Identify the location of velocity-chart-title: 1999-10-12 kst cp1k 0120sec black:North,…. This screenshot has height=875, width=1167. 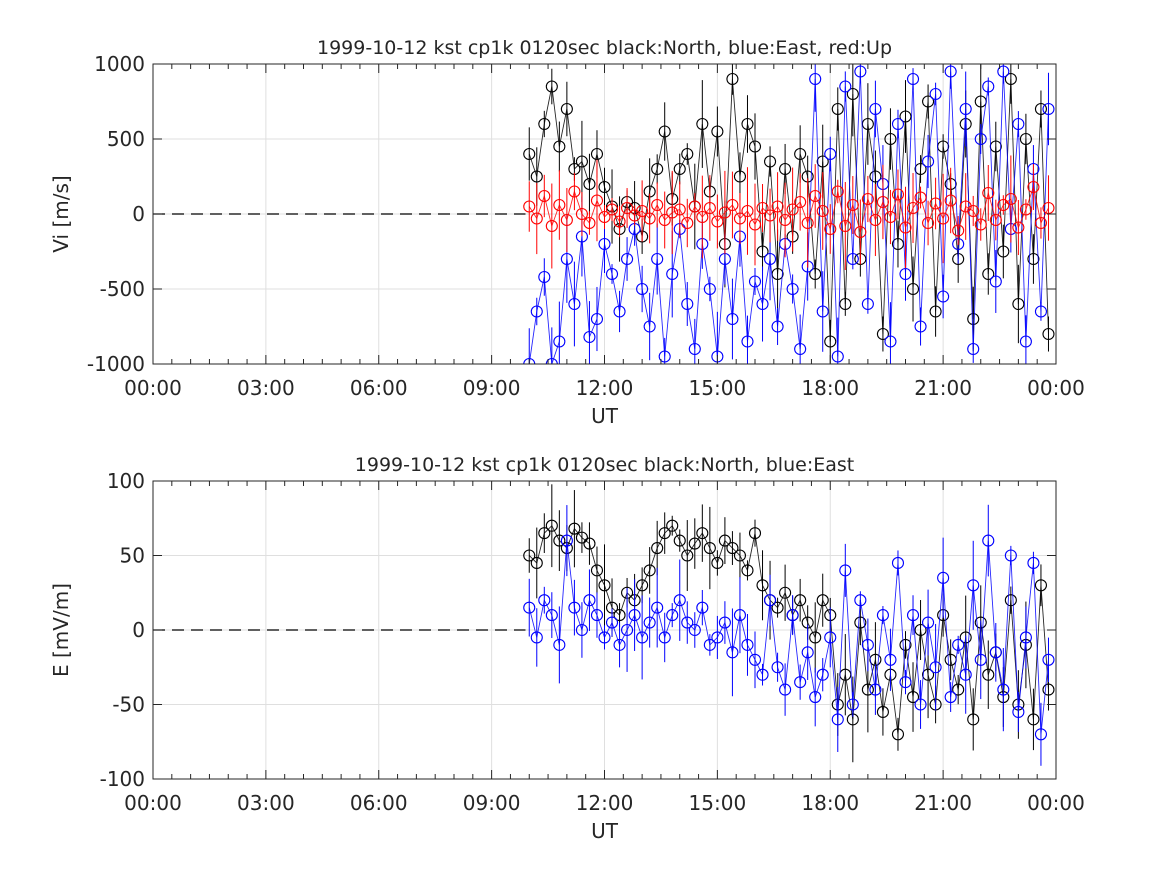
(604, 48).